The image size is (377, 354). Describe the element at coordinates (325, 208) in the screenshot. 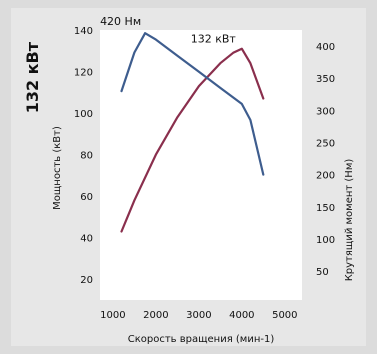

I see `y-right-tick-label: 150` at that location.